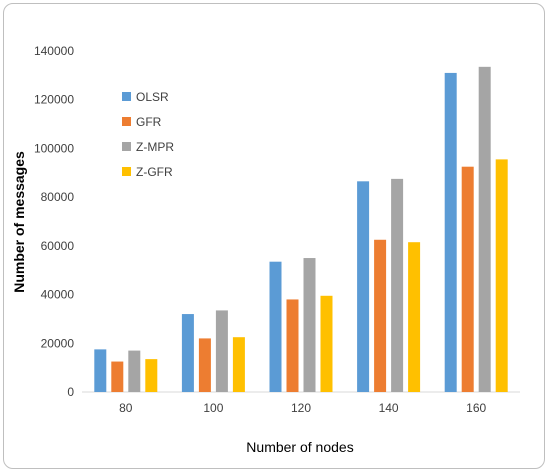 The width and height of the screenshot is (550, 474). Describe the element at coordinates (154, 172) in the screenshot. I see `legend-label-z-gfr: Z-GFR` at that location.